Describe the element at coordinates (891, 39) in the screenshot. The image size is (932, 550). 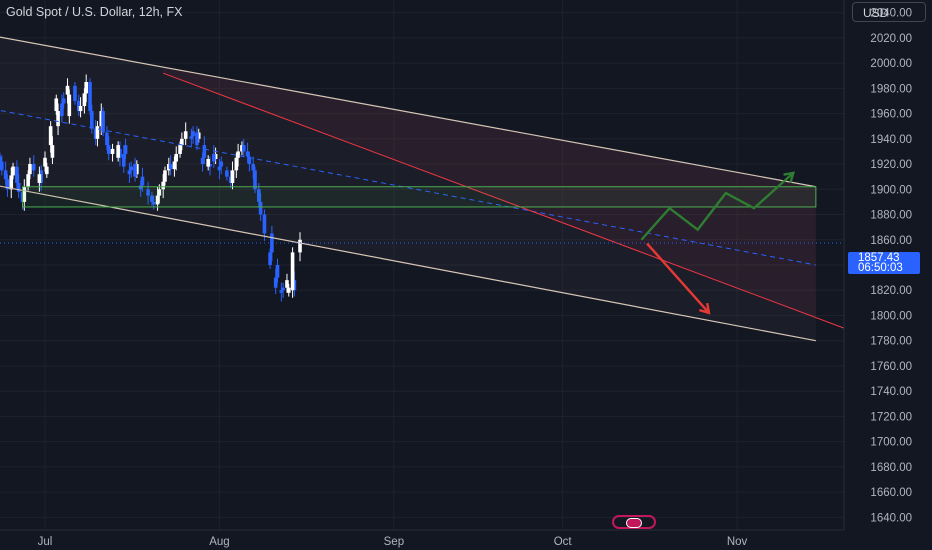
I see `price-tick-label: 2020.00` at that location.